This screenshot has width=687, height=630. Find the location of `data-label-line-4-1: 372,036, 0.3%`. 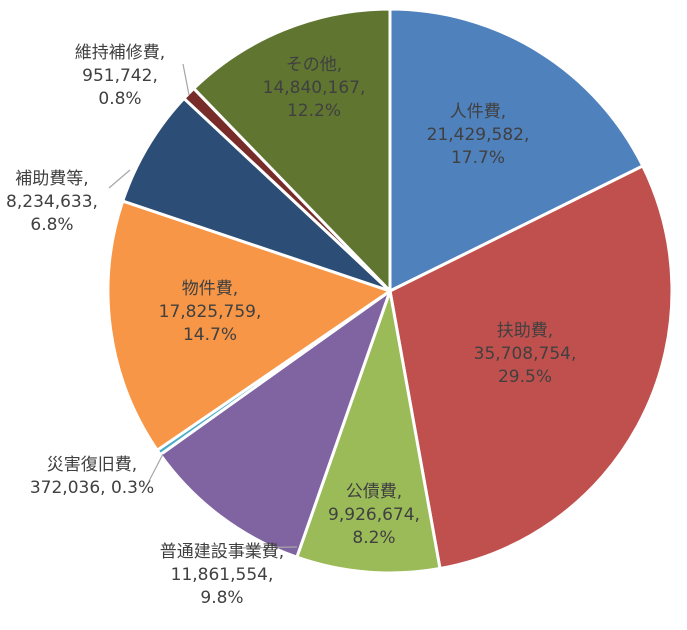

data-label-line-4-1: 372,036, 0.3% is located at coordinates (92, 488).